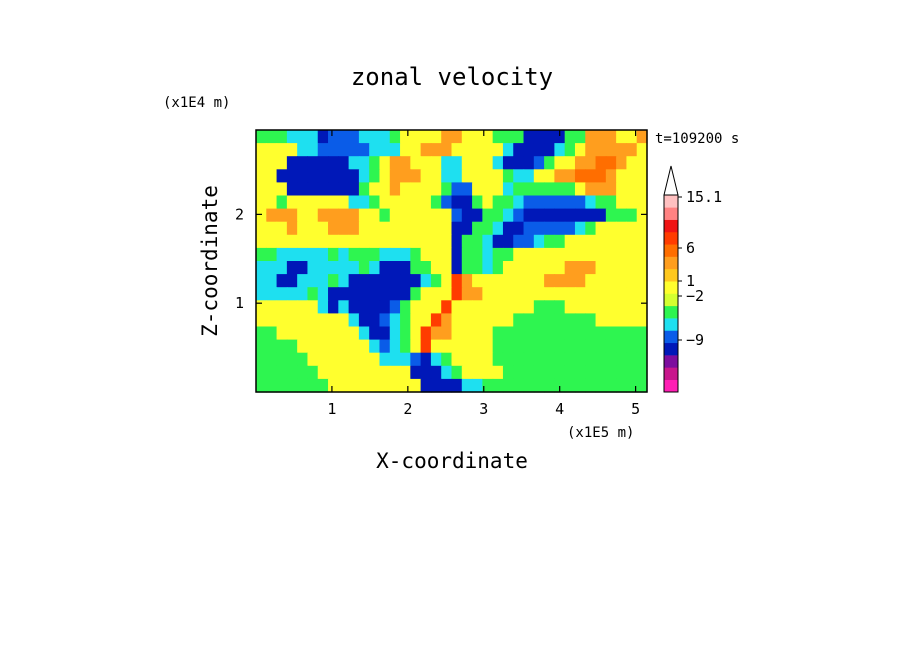  What do you see at coordinates (239, 214) in the screenshot?
I see `y-tick-label: 2` at bounding box center [239, 214].